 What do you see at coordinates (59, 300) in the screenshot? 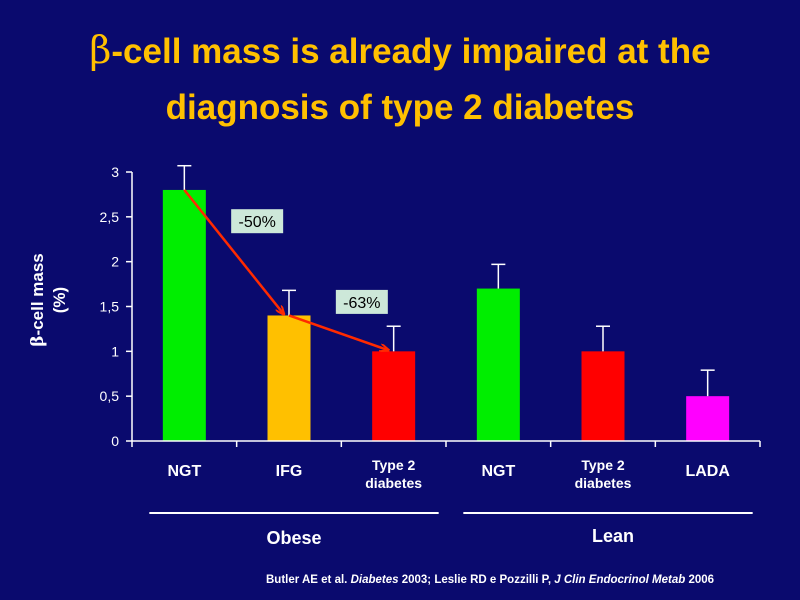
I see `y-axis-unit: (%)` at bounding box center [59, 300].